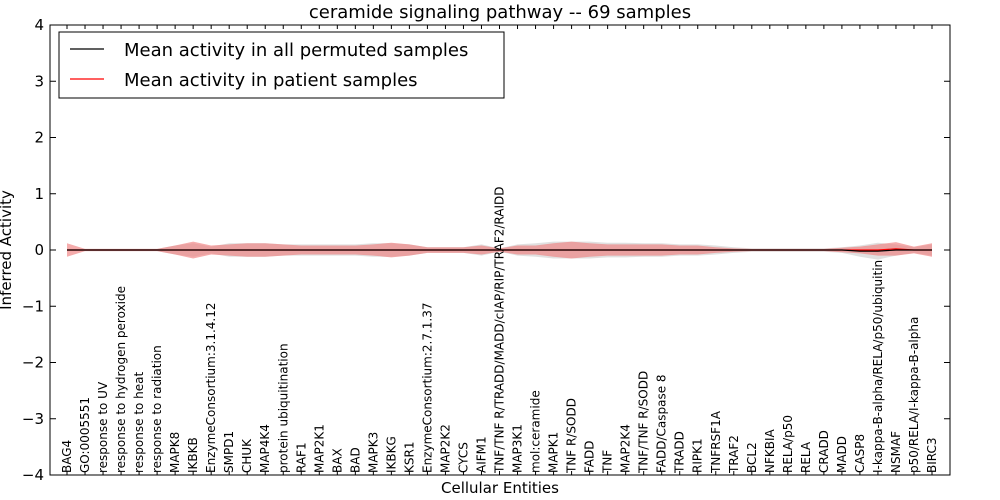  I want to click on y-tick-label: 3, so click(39, 81).